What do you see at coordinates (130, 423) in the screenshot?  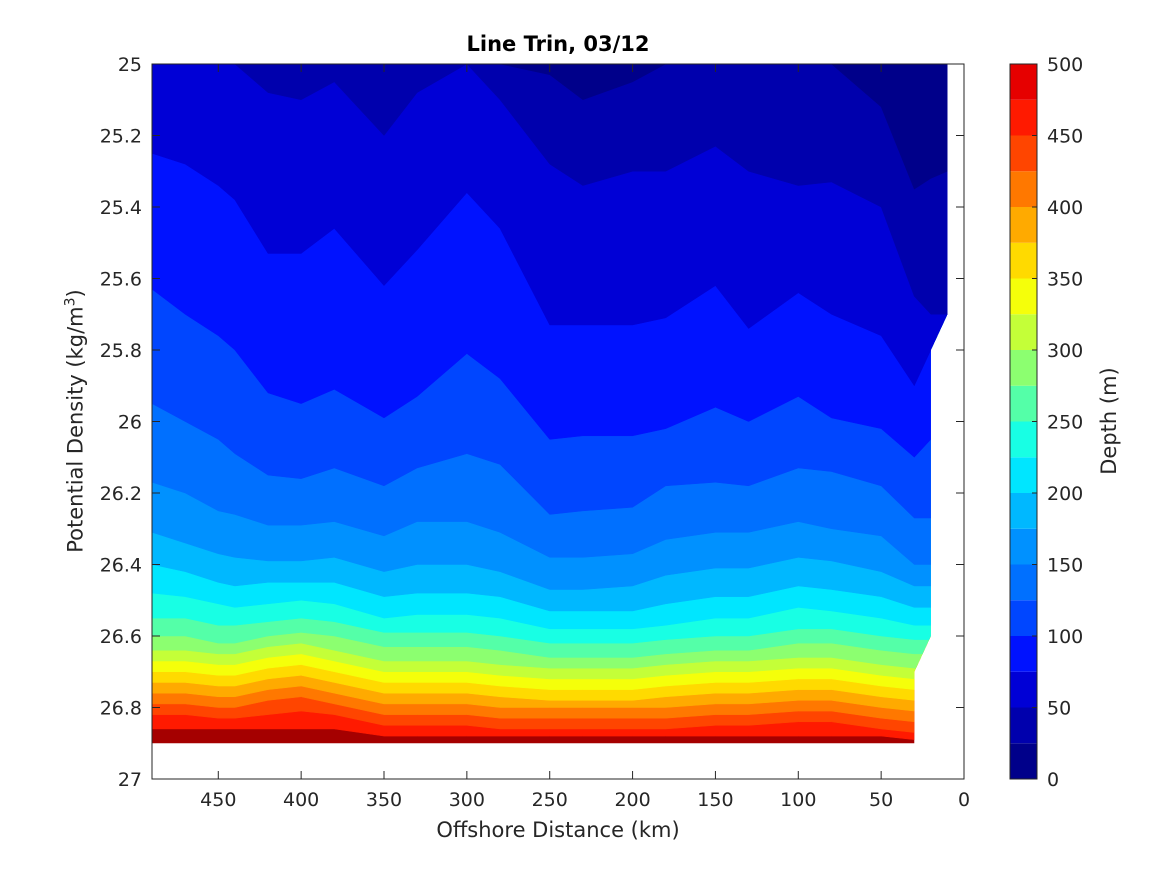 I see `y-tick-label: 26` at bounding box center [130, 423].